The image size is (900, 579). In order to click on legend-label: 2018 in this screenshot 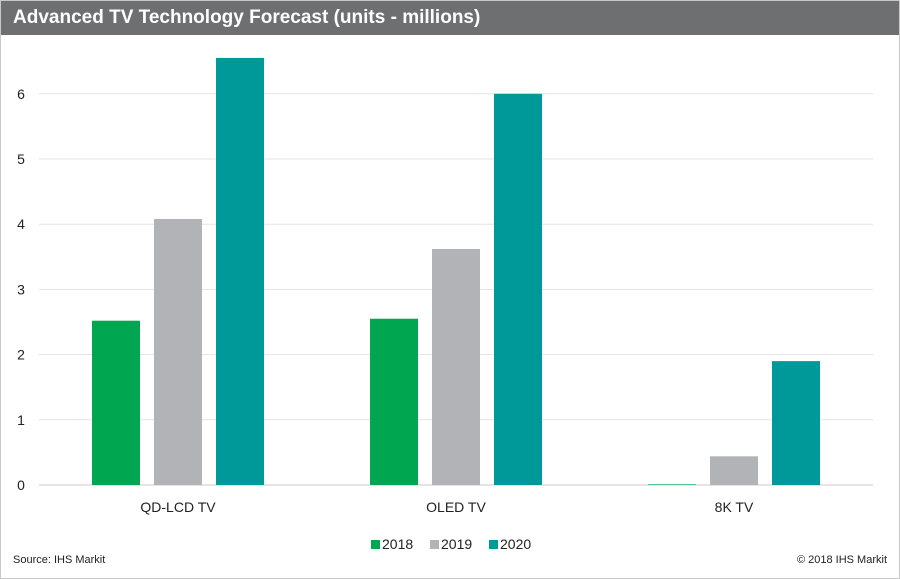, I will do `click(397, 544)`.